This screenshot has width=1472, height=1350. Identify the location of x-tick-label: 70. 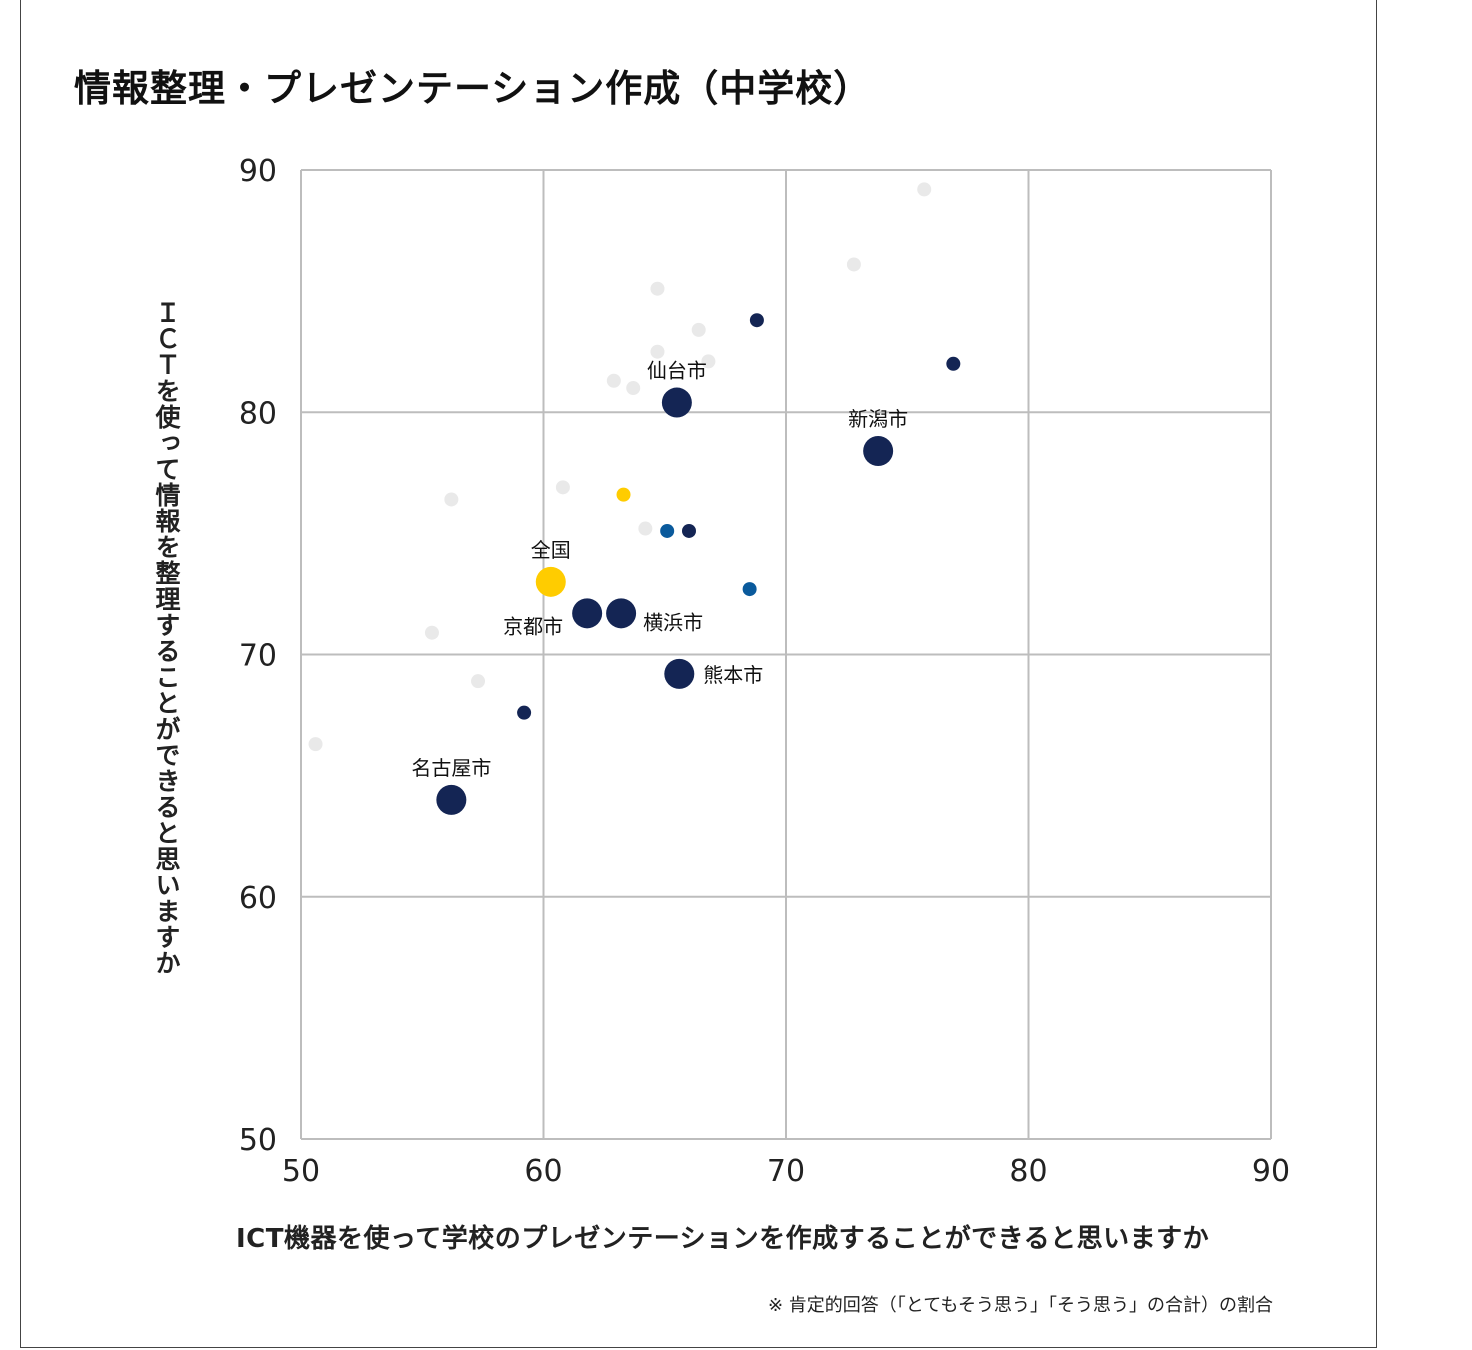
(786, 1171).